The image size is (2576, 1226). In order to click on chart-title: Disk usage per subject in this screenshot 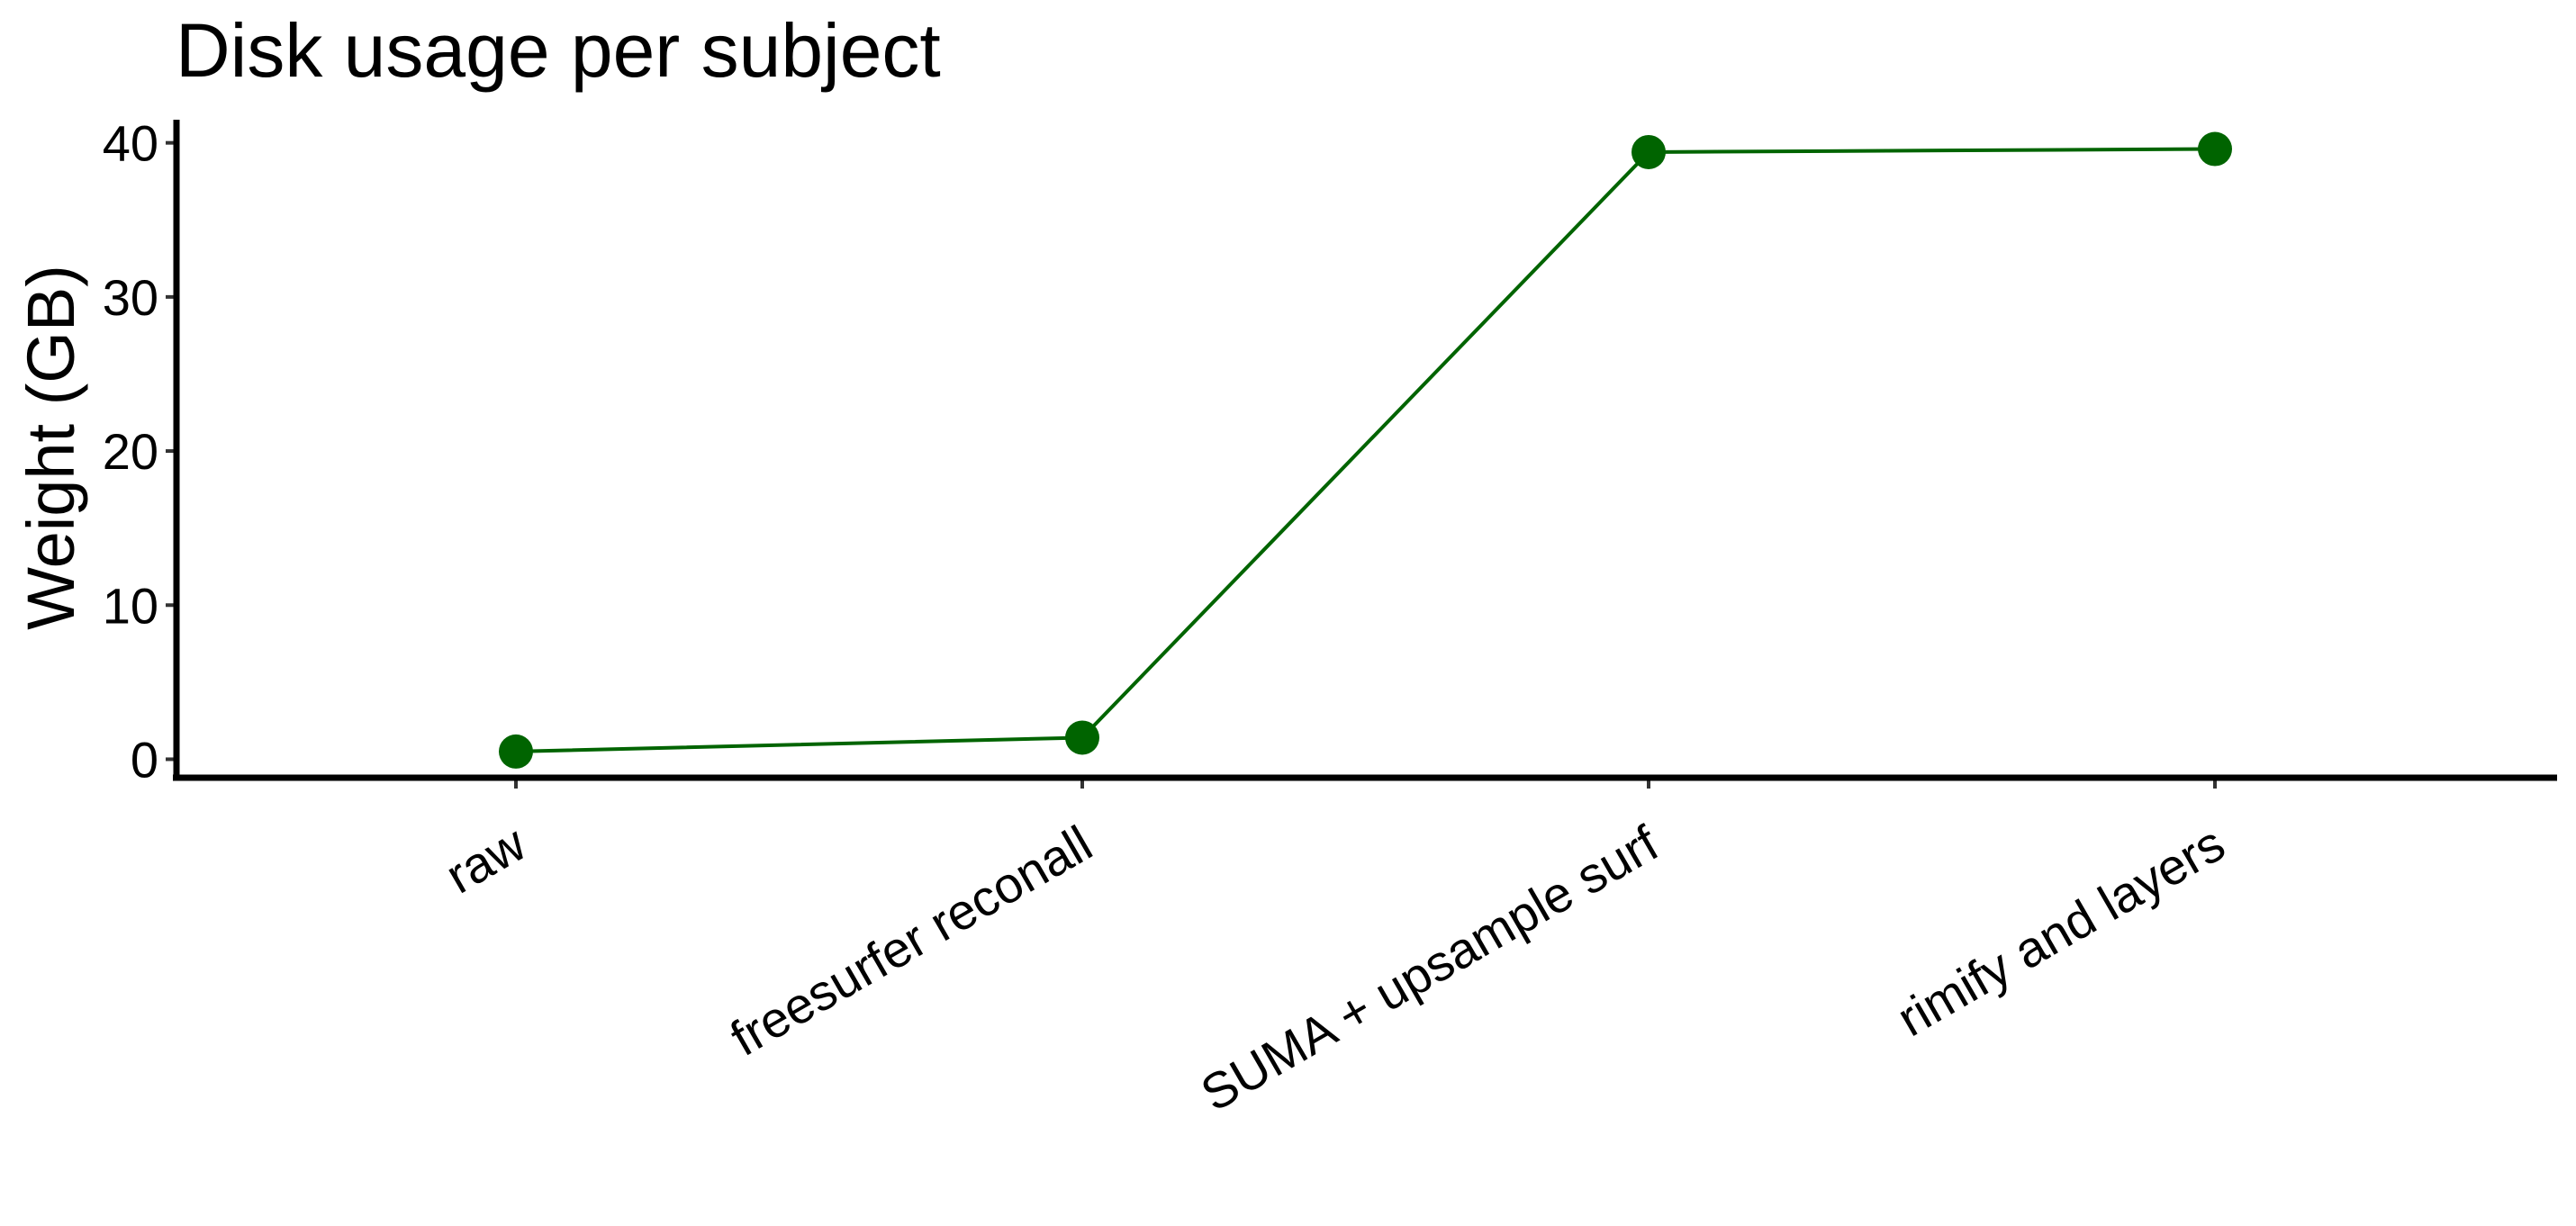, I will do `click(558, 51)`.